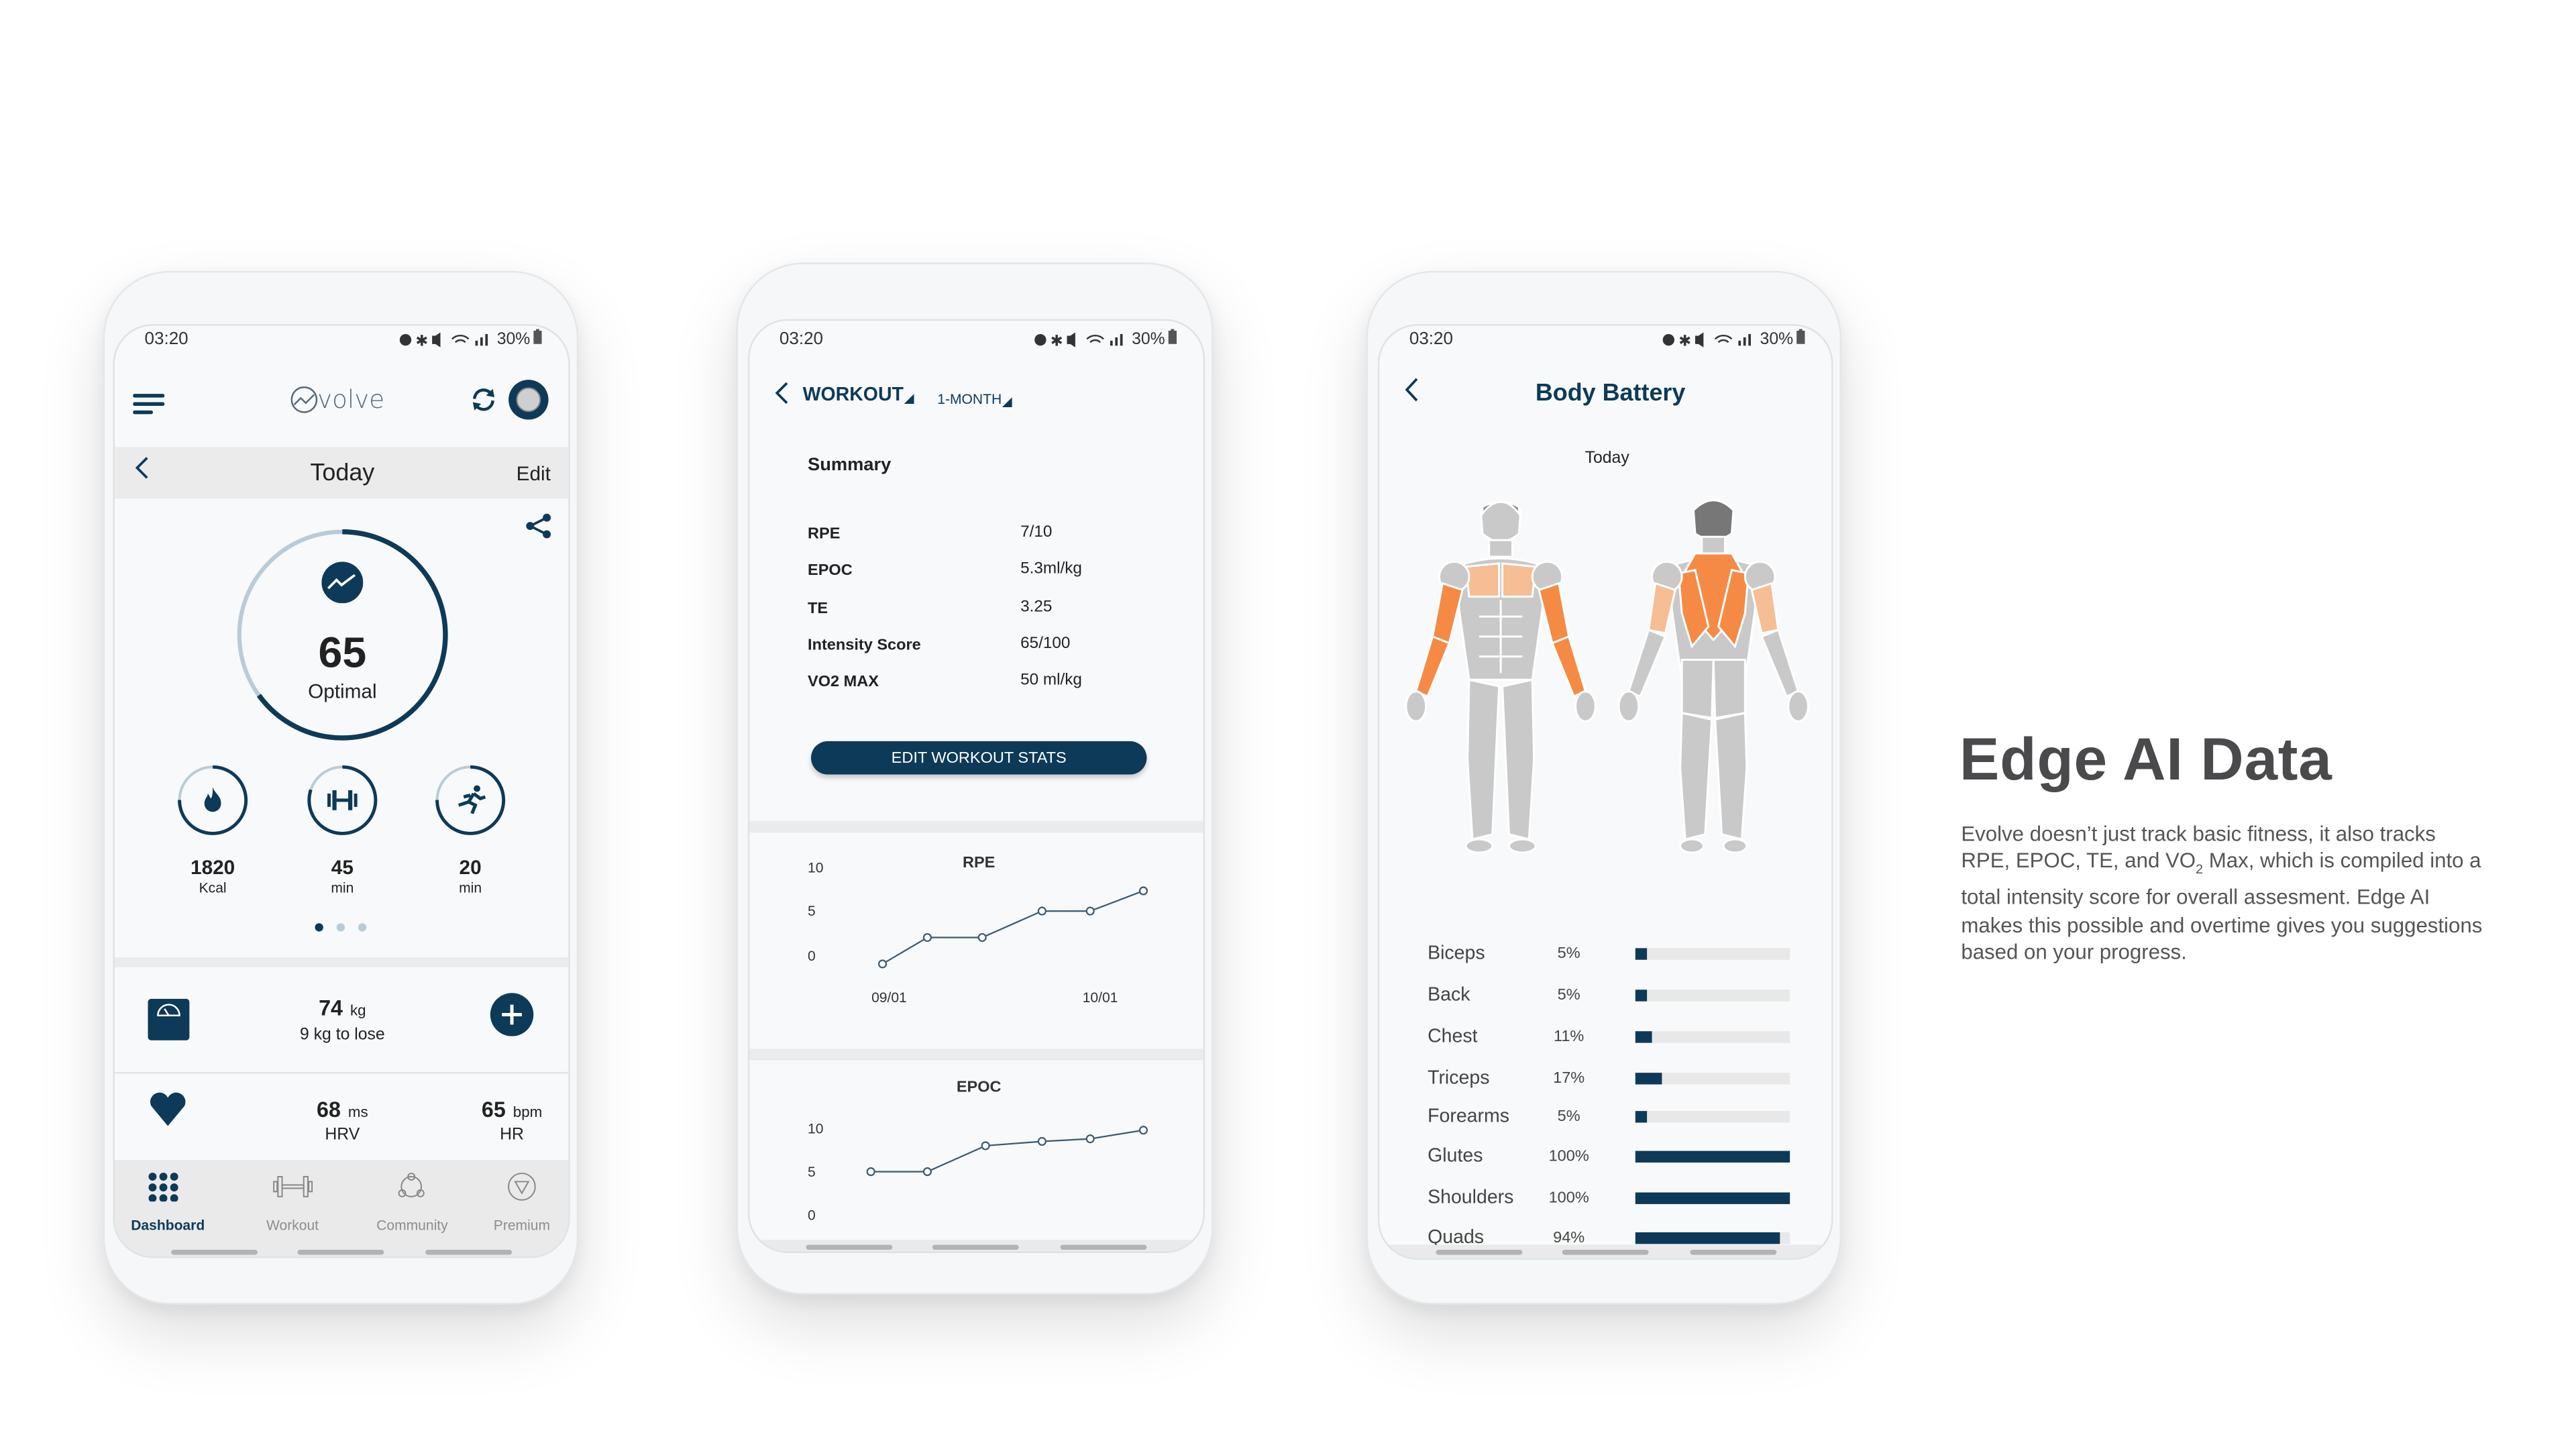  I want to click on score-value: 65, so click(342, 652).